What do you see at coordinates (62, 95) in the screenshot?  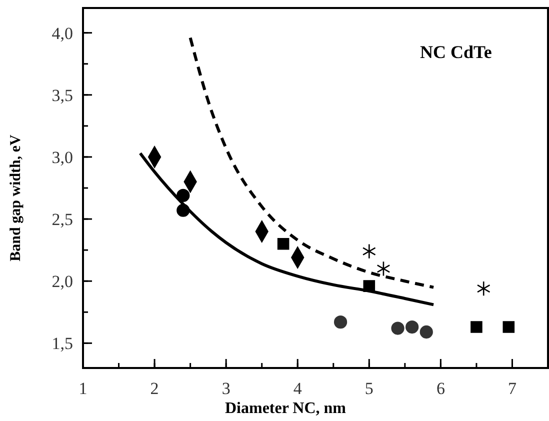 I see `y-tick-label: 3,5` at bounding box center [62, 95].